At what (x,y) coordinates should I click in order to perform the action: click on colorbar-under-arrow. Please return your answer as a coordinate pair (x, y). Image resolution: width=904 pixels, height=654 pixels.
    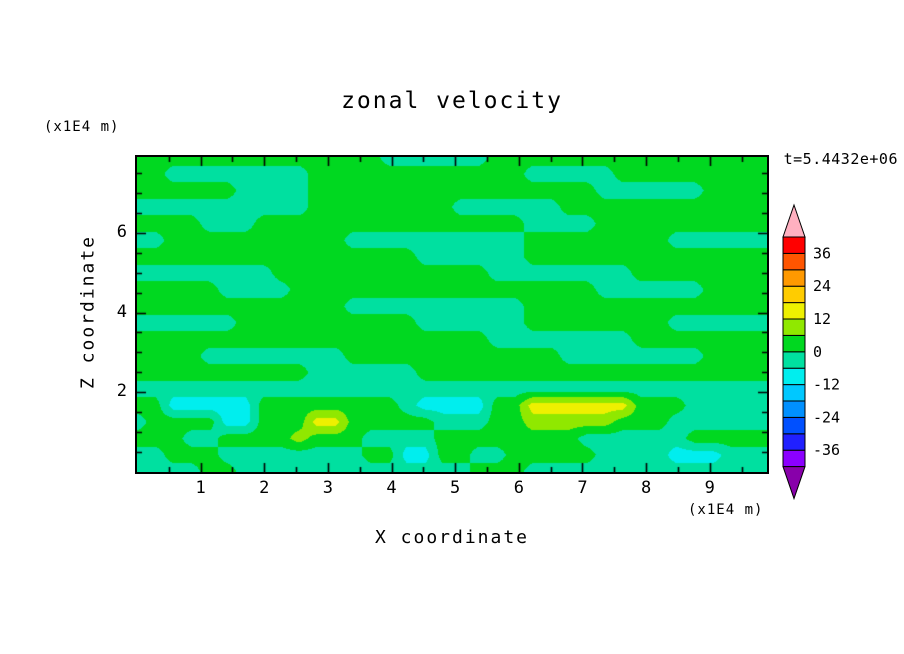
    Looking at the image, I should click on (794, 483).